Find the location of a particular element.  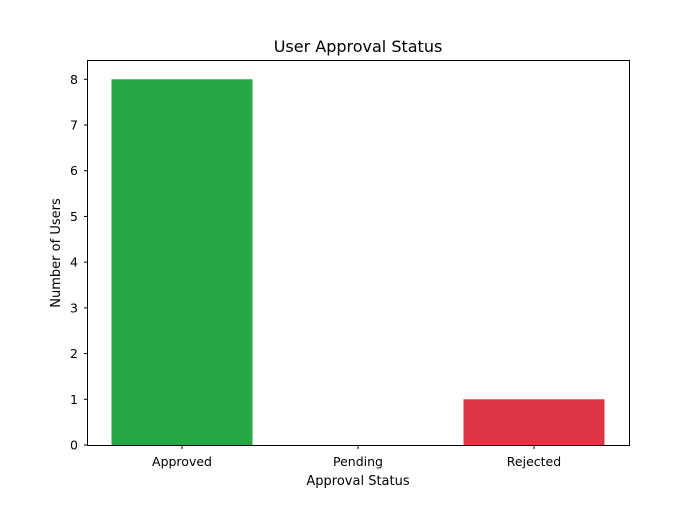

y-tick-label: 2 is located at coordinates (74, 353).